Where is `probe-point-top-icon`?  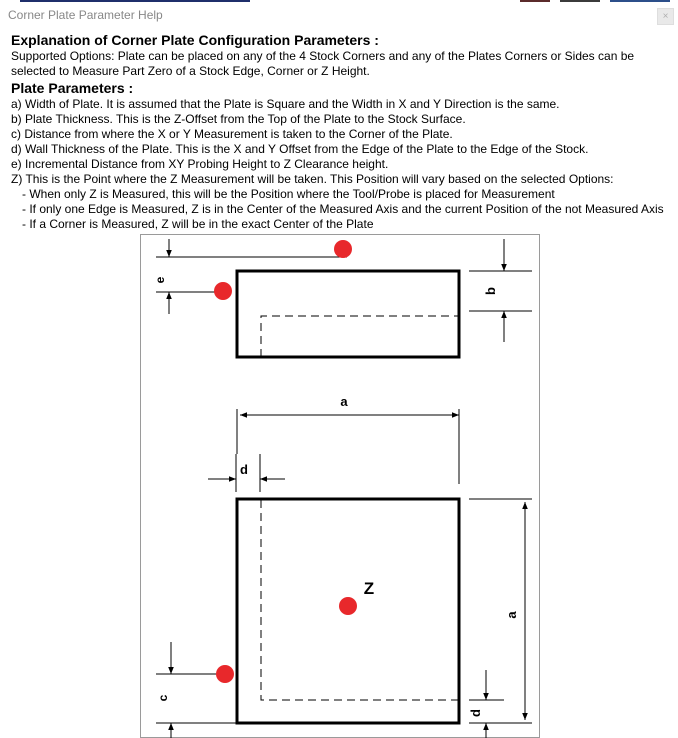
probe-point-top-icon is located at coordinates (343, 249).